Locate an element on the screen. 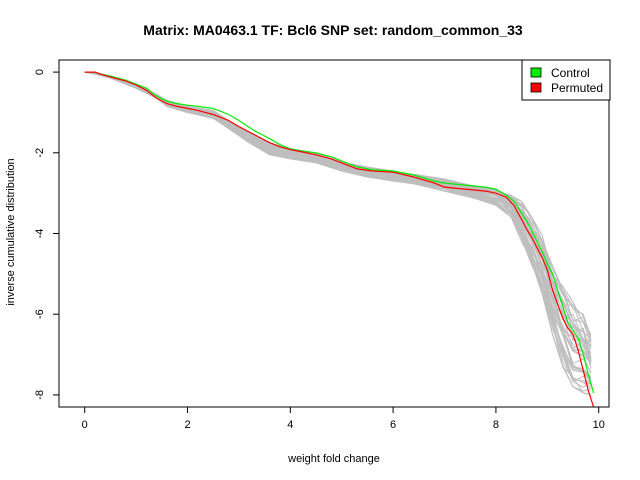 The width and height of the screenshot is (640, 480). x-tick-label: 4 is located at coordinates (290, 425).